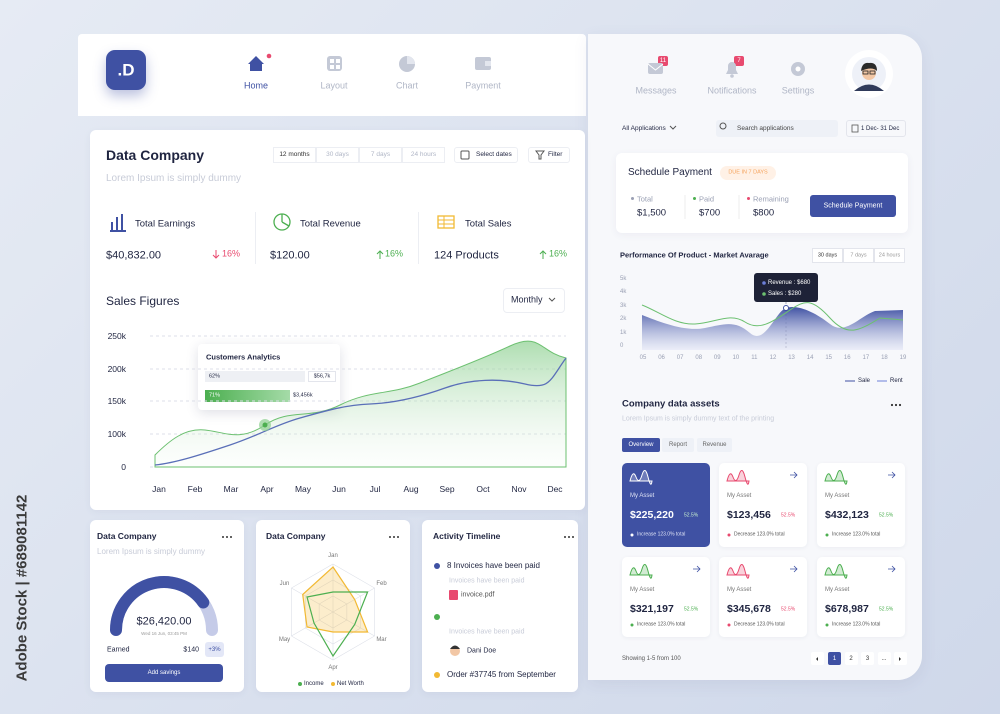  I want to click on bottom-card, so click(500, 606).